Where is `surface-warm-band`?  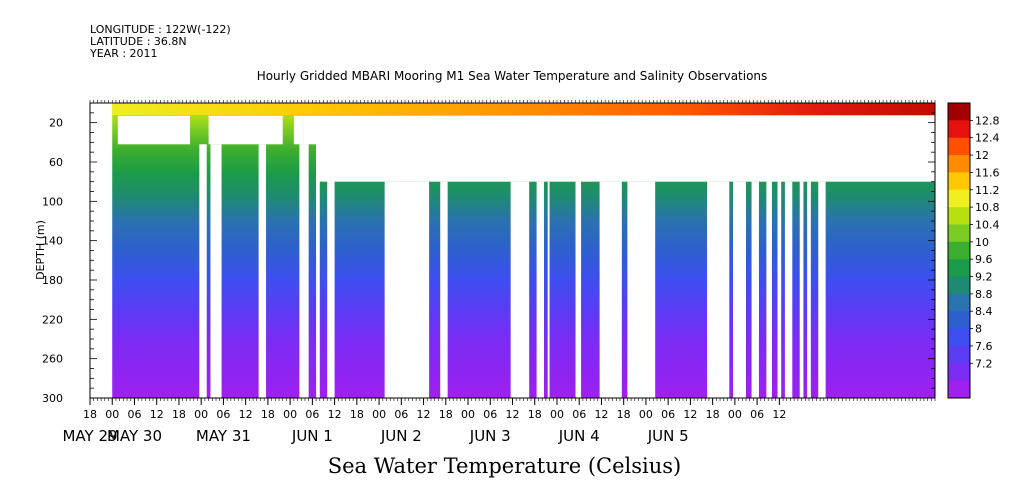
surface-warm-band is located at coordinates (524, 109).